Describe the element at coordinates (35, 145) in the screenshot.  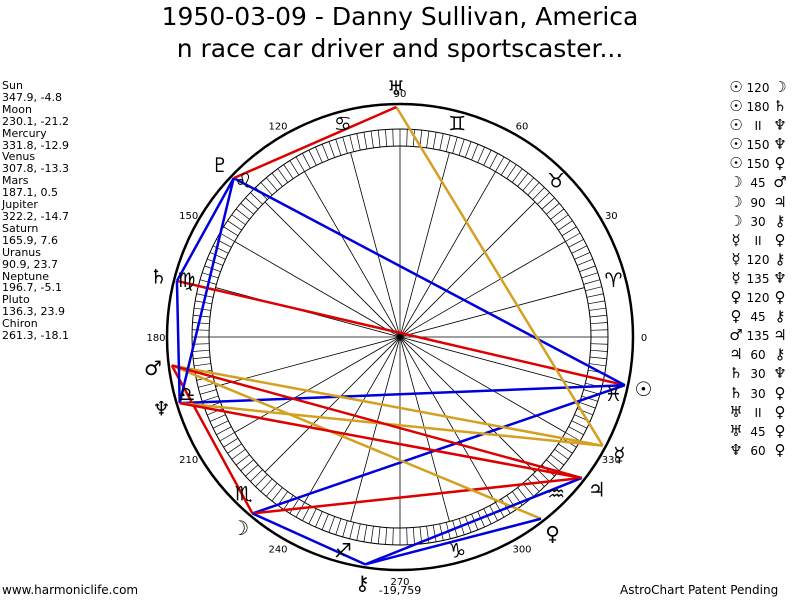
I see `planet-coords-mercury: 331.8, -12.9` at that location.